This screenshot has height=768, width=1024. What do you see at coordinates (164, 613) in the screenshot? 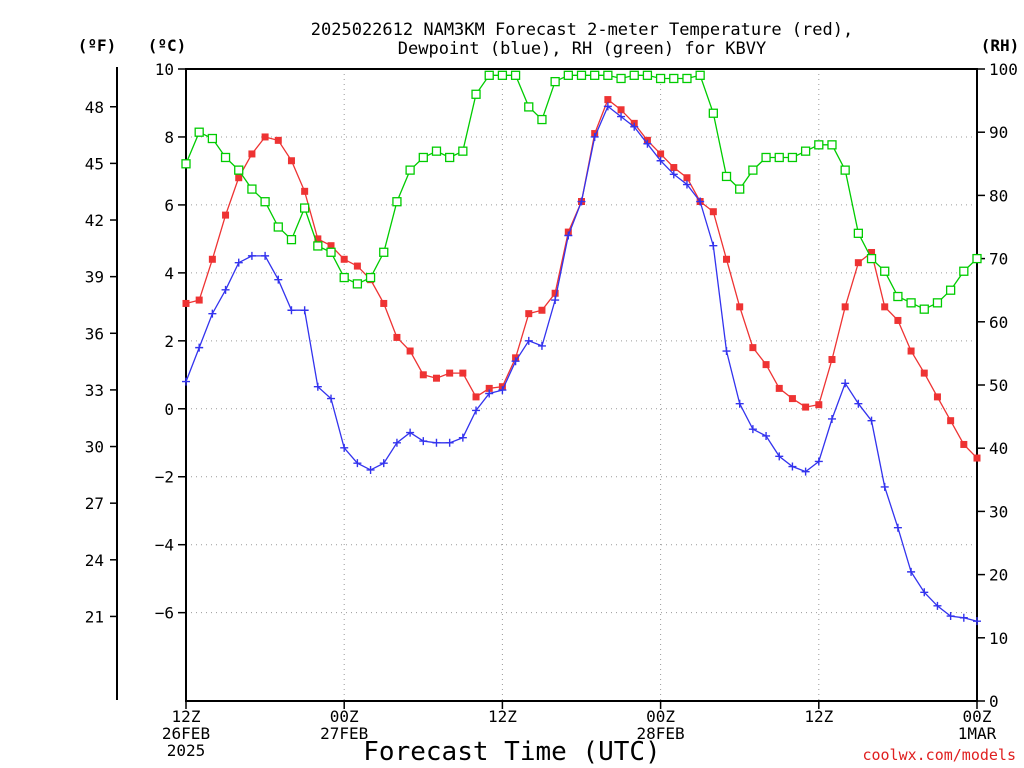
I see `y-tick-label-celsius: −6` at bounding box center [164, 613].